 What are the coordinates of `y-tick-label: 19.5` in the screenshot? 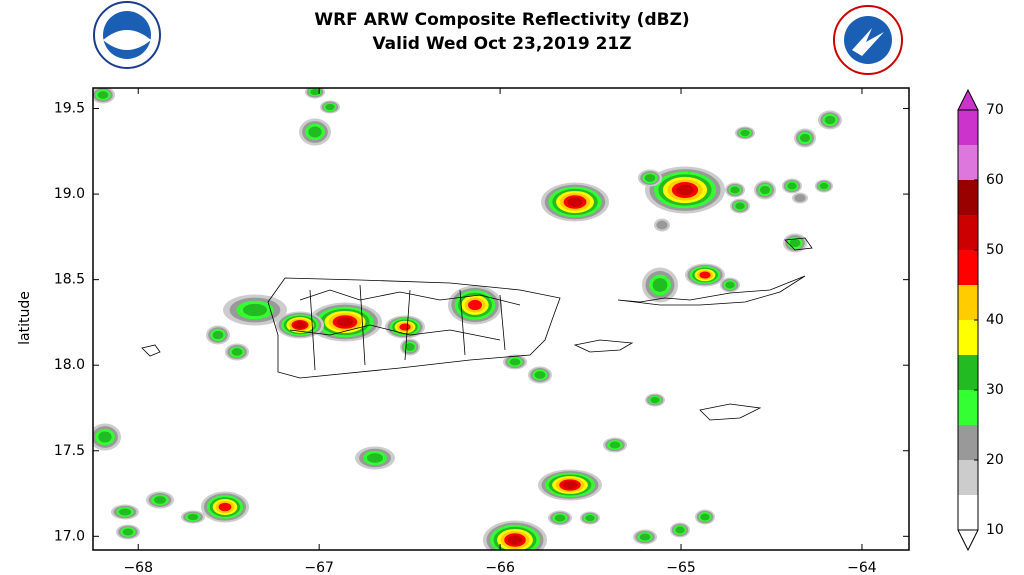 It's located at (69, 109).